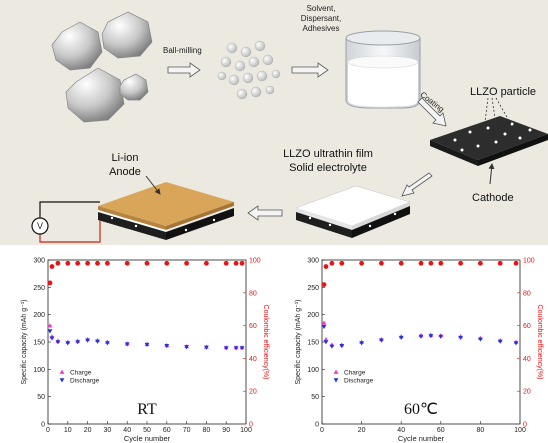 Image resolution: width=548 pixels, height=443 pixels. I want to click on y-tick-label: 200, so click(313, 315).